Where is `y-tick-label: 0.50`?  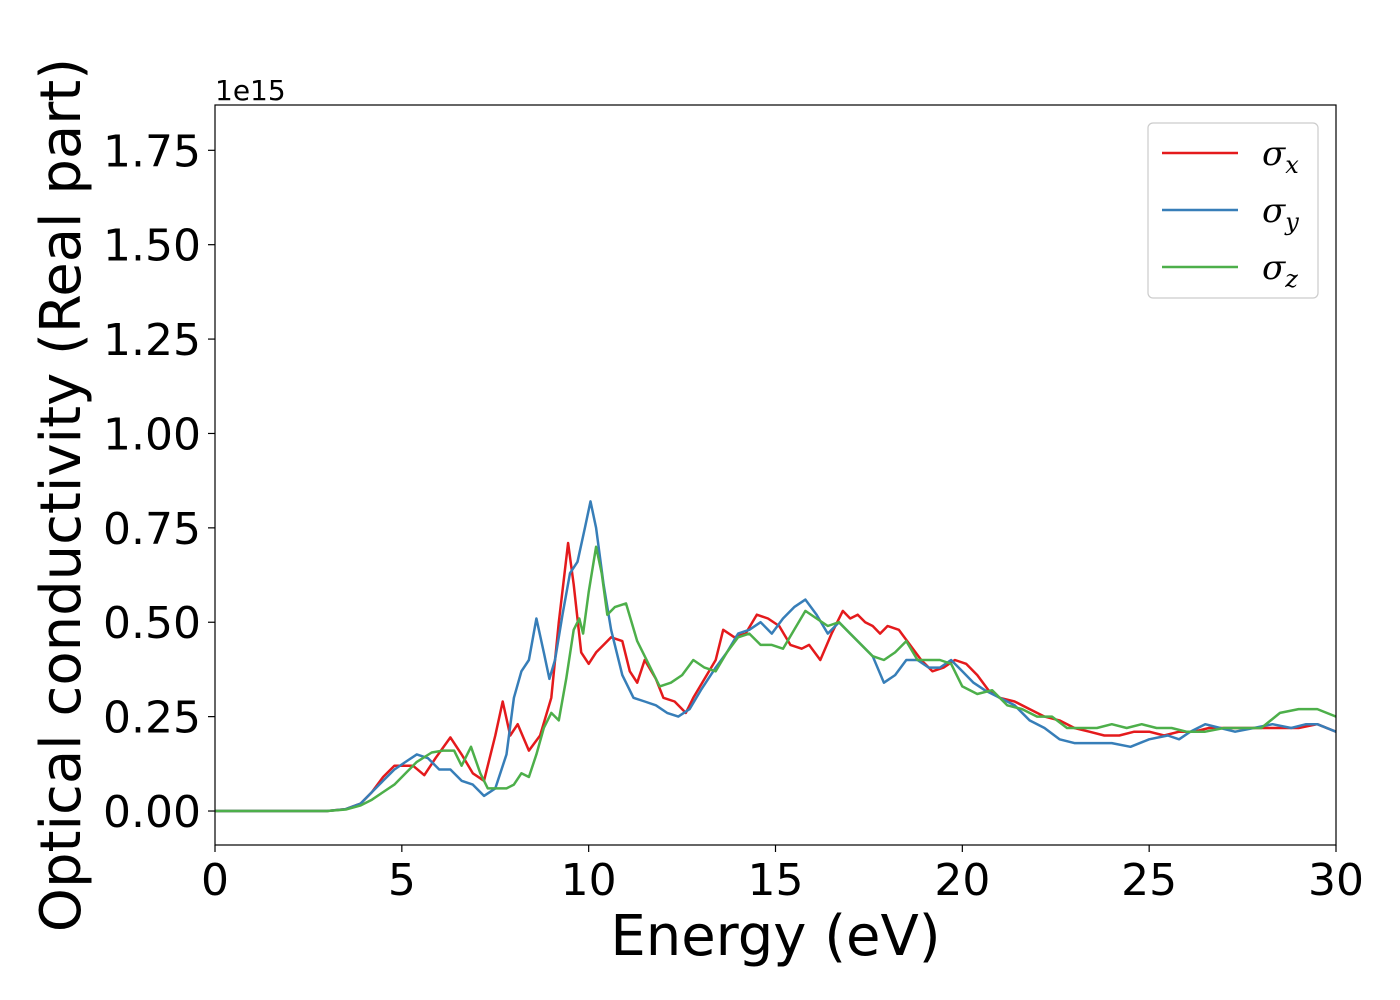 y-tick-label: 0.50 is located at coordinates (152, 623).